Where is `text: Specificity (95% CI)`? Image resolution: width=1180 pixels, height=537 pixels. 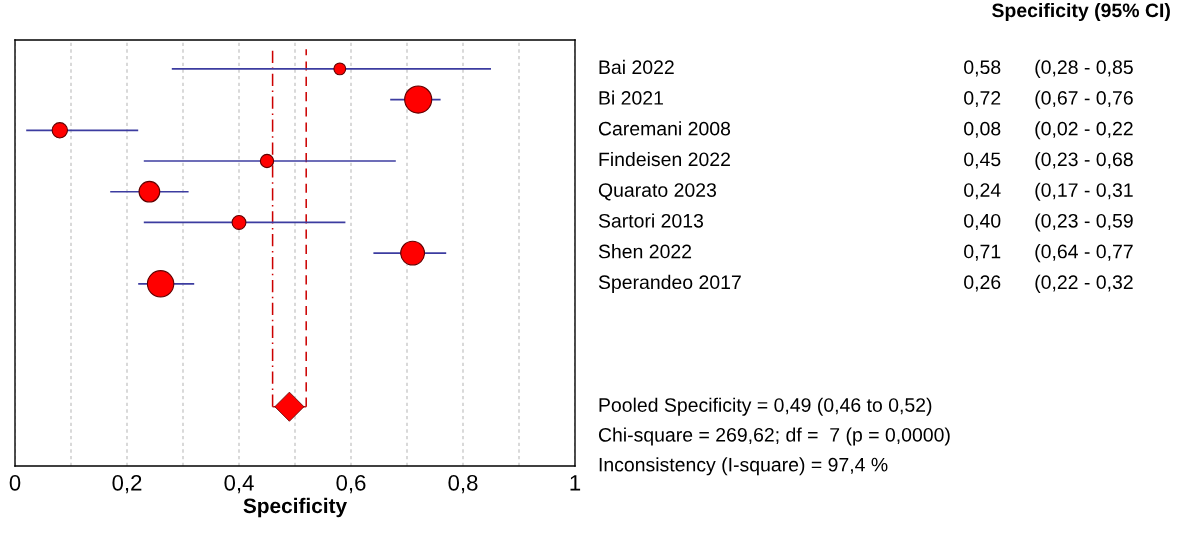
text: Specificity (95% CI) is located at coordinates (1081, 12).